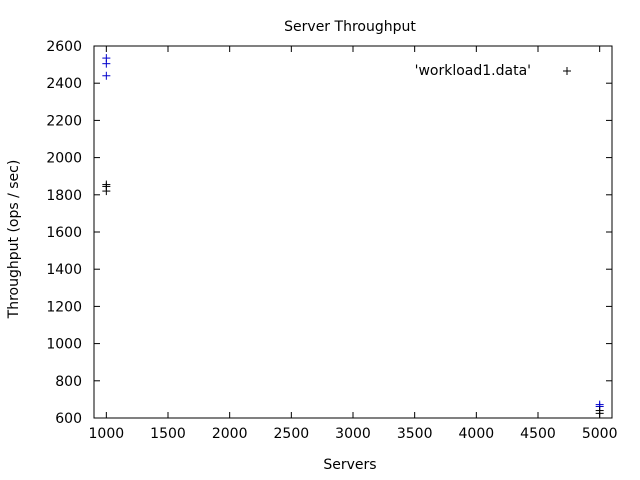 This screenshot has width=640, height=480. Describe the element at coordinates (473, 71) in the screenshot. I see `legend-label: 'workload1.data'` at that location.